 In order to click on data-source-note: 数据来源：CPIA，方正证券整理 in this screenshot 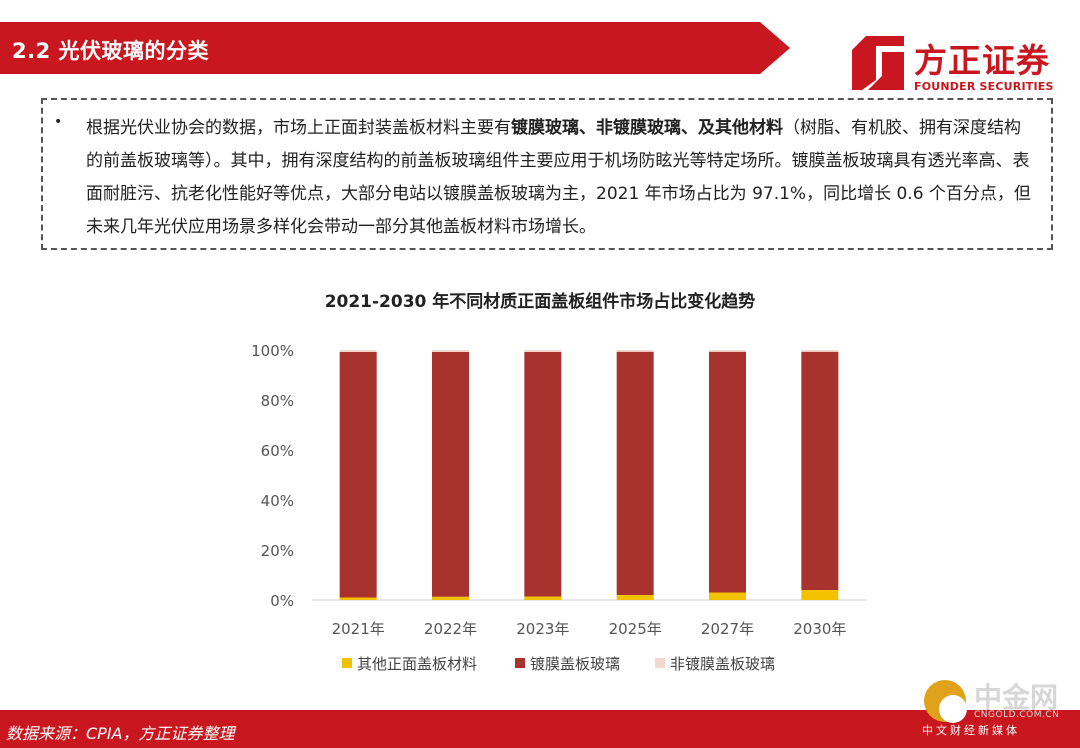, I will do `click(120, 733)`.